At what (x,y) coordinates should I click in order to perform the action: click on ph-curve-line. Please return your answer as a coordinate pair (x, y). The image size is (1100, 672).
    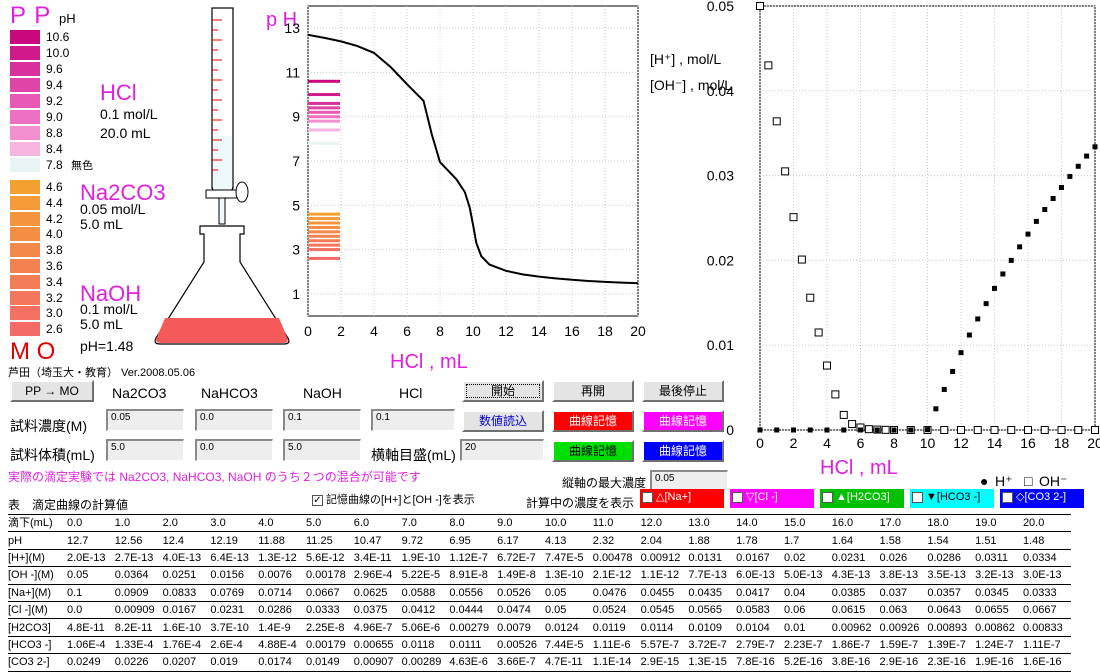
    Looking at the image, I should click on (473, 159).